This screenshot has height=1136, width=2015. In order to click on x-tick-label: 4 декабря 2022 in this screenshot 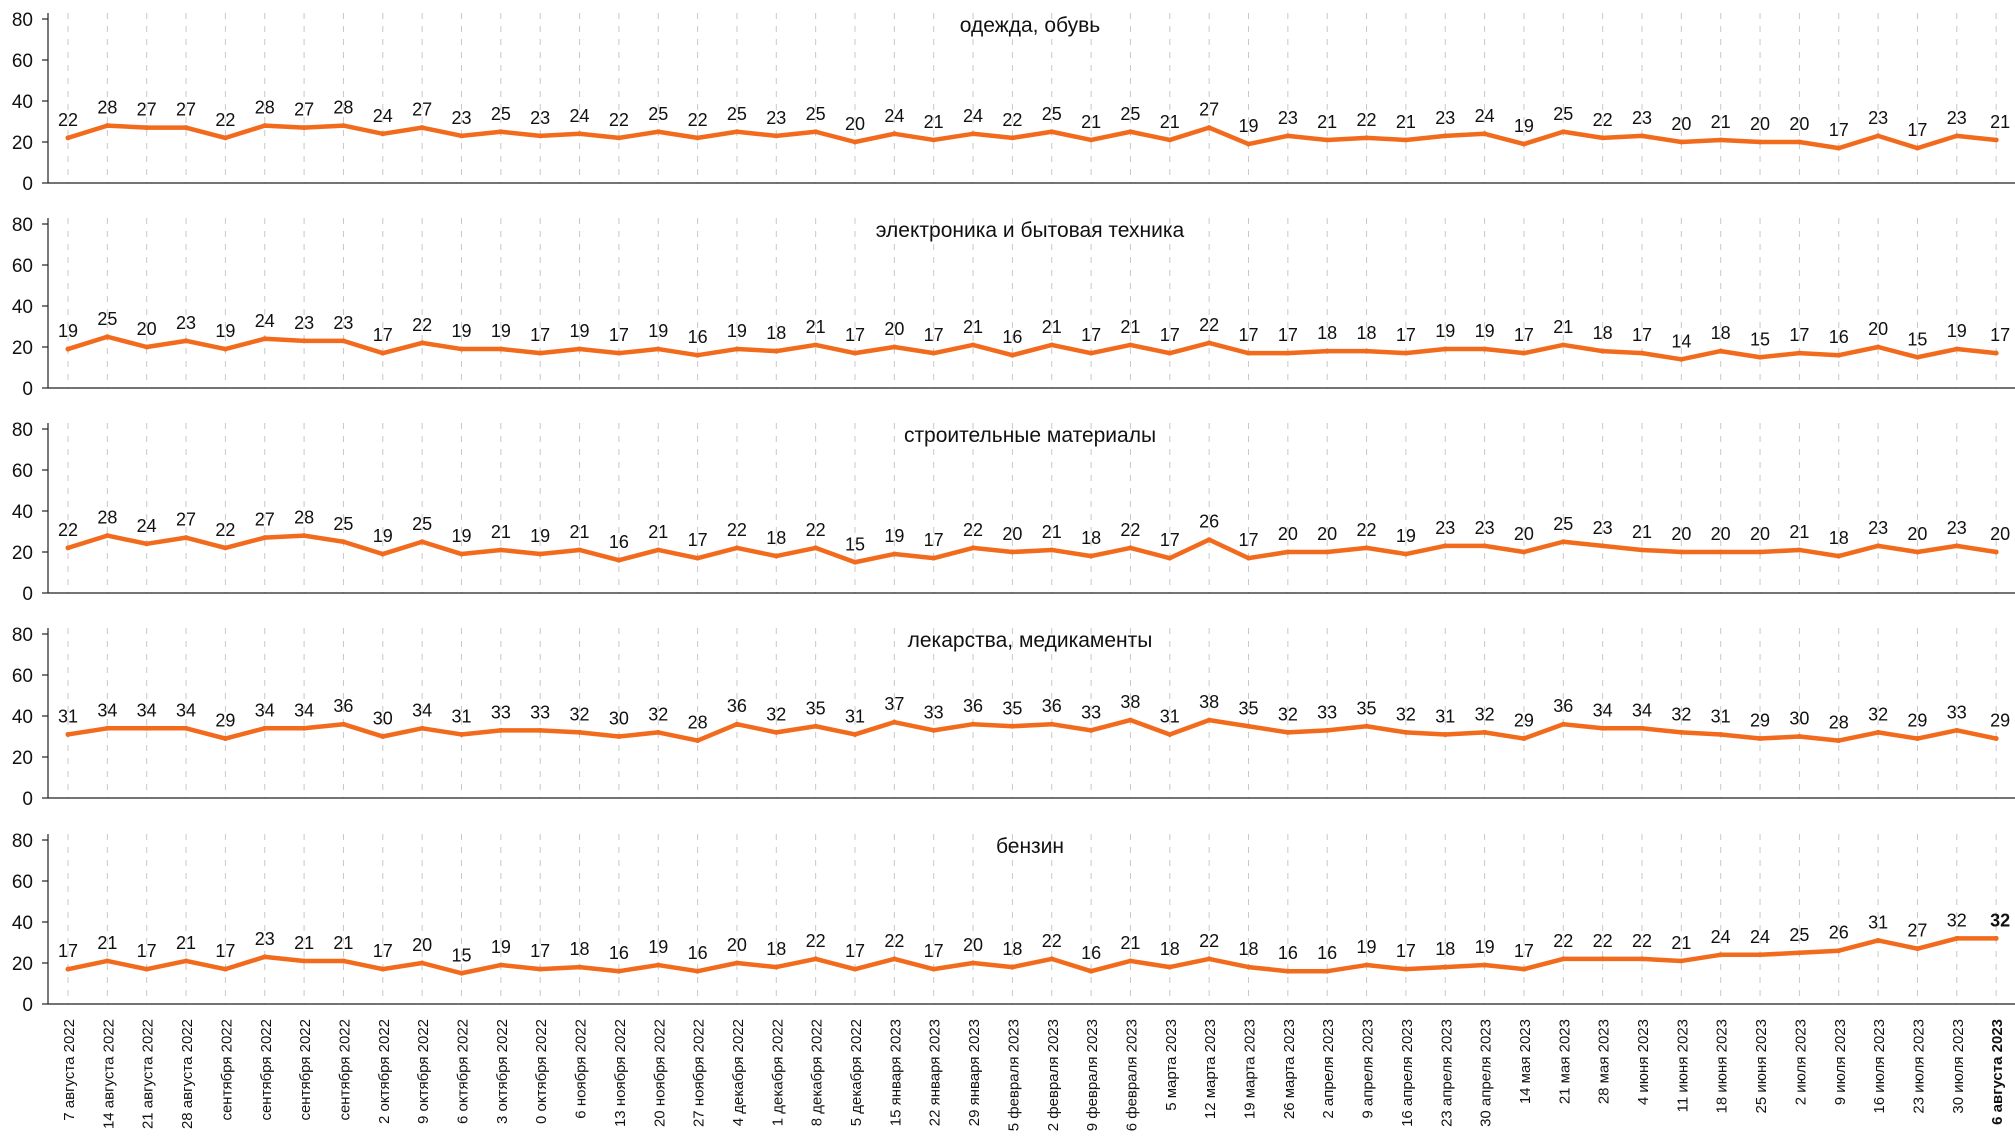, I will do `click(738, 1072)`.